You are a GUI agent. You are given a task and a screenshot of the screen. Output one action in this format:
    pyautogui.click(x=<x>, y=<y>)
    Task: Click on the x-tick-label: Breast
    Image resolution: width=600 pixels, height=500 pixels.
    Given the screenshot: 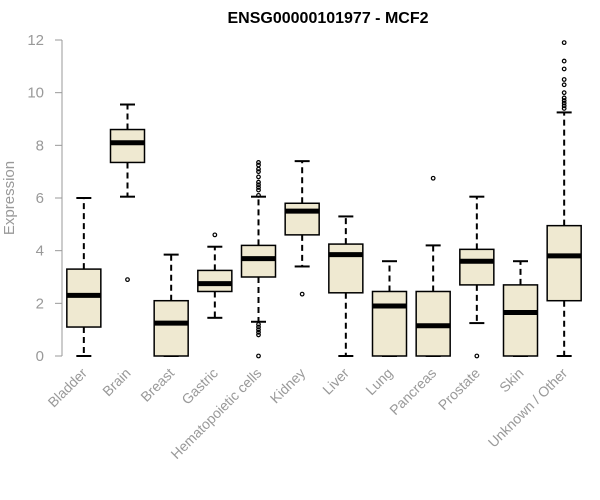 What is the action you would take?
    pyautogui.click(x=157, y=385)
    